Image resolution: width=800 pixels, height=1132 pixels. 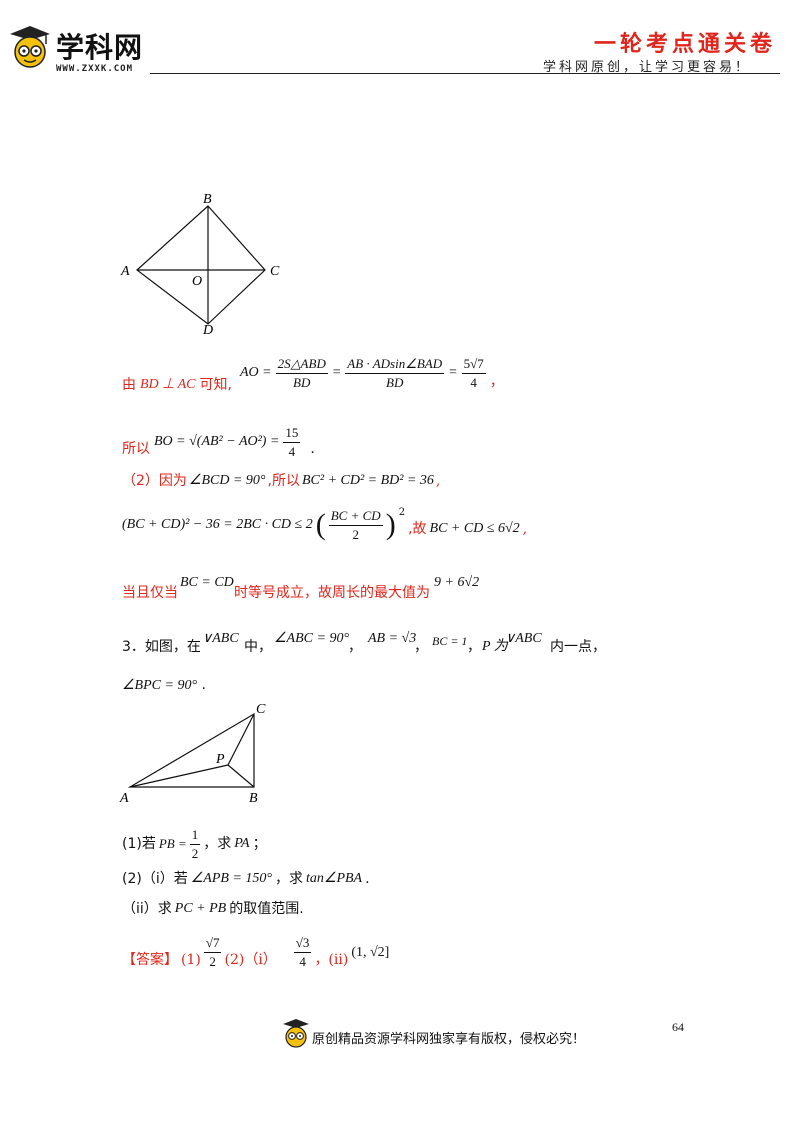 I want to click on part-2ii: （ii）求 PC + PB 的取值范围., so click(x=213, y=909).